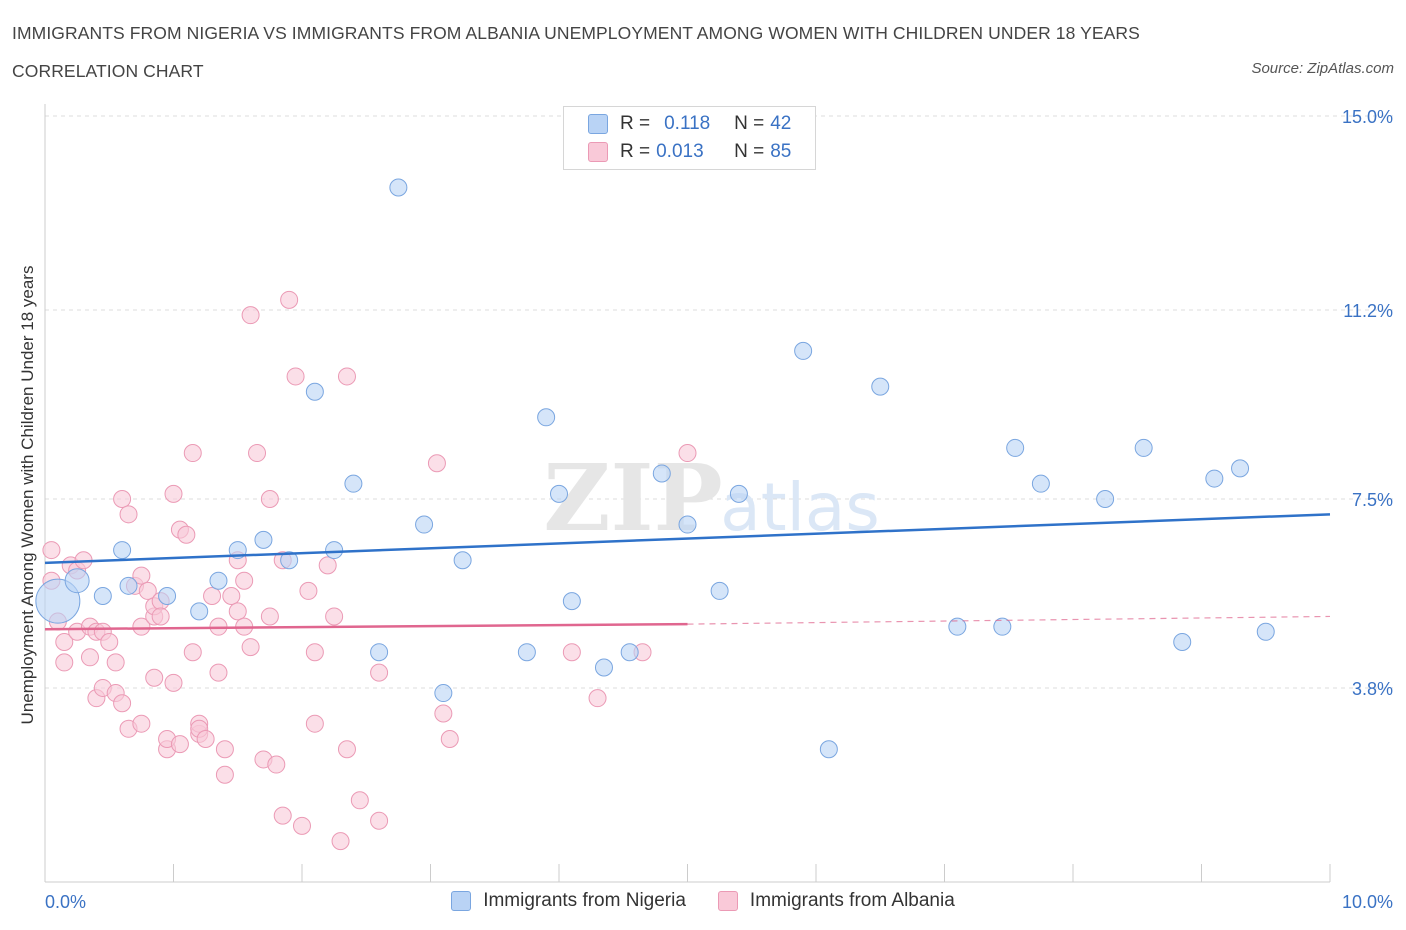 This screenshot has height=930, width=1406. What do you see at coordinates (584, 900) in the screenshot?
I see `legend-label-nigeria: Immigrants from Nigeria` at bounding box center [584, 900].